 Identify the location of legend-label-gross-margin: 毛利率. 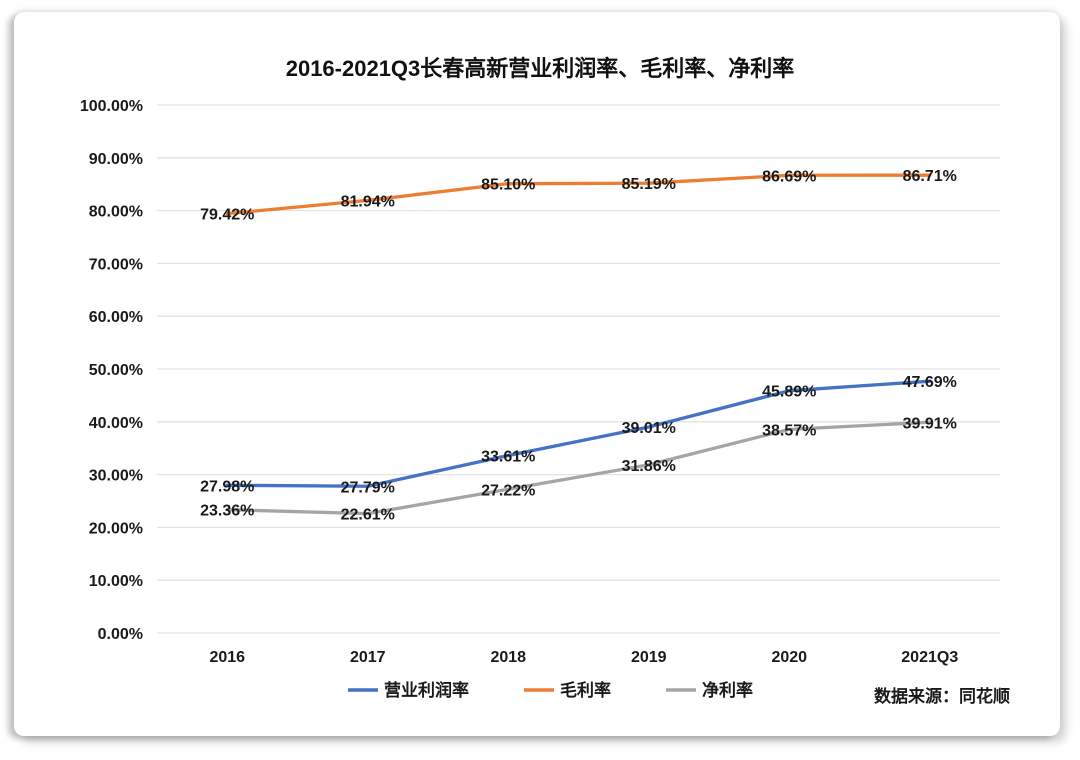
(585, 690).